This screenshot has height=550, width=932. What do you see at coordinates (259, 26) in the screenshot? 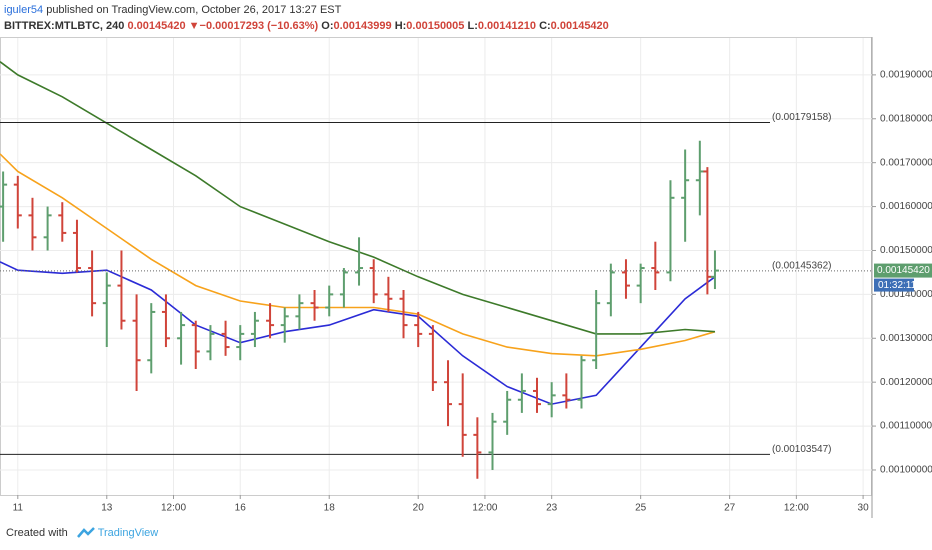
I see `change: −0.00017293 (−10.63%)` at bounding box center [259, 26].